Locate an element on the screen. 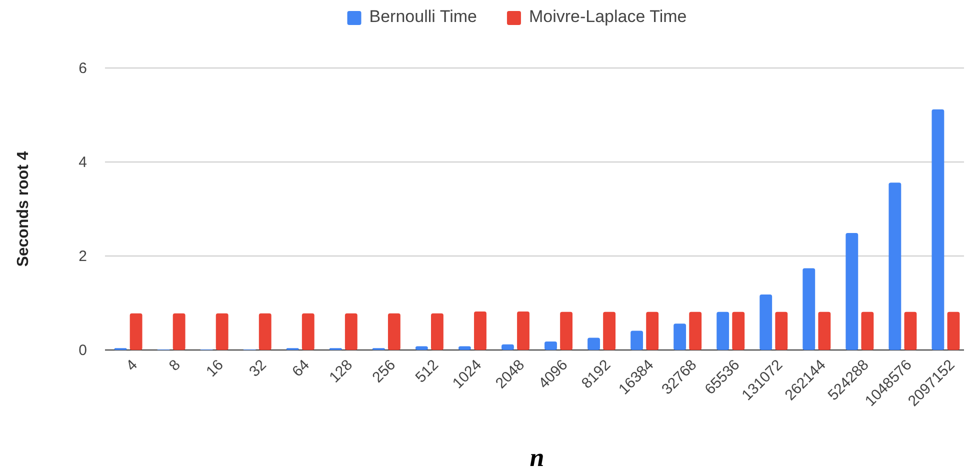 Image resolution: width=974 pixels, height=472 pixels. y-tick-label: 6 is located at coordinates (82, 68).